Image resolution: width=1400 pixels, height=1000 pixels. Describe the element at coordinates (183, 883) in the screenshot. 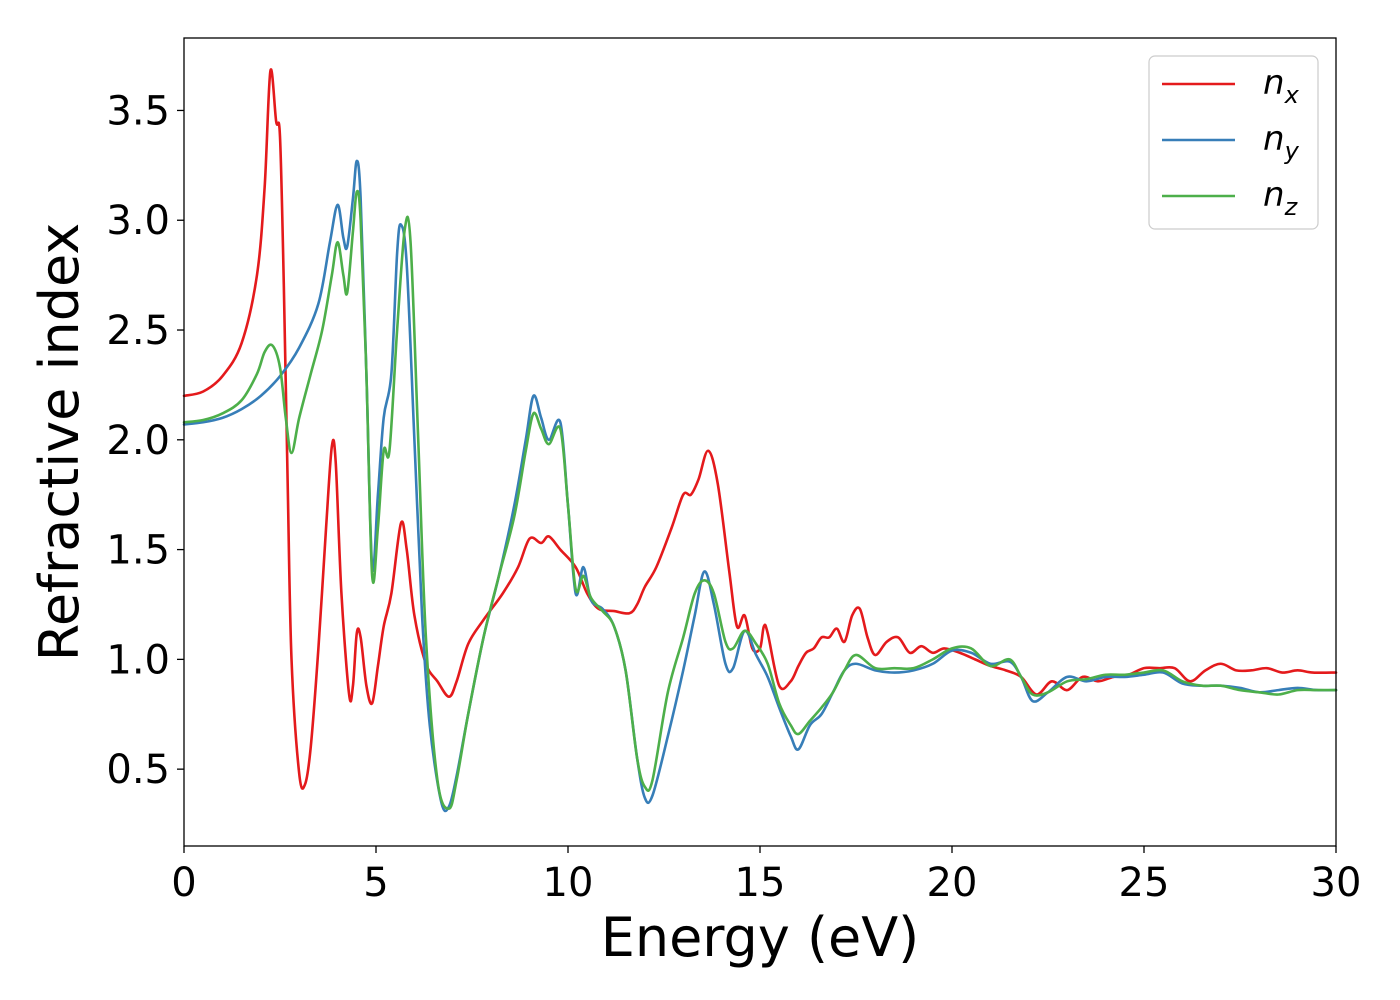

I see `x-tick-label: 0` at that location.